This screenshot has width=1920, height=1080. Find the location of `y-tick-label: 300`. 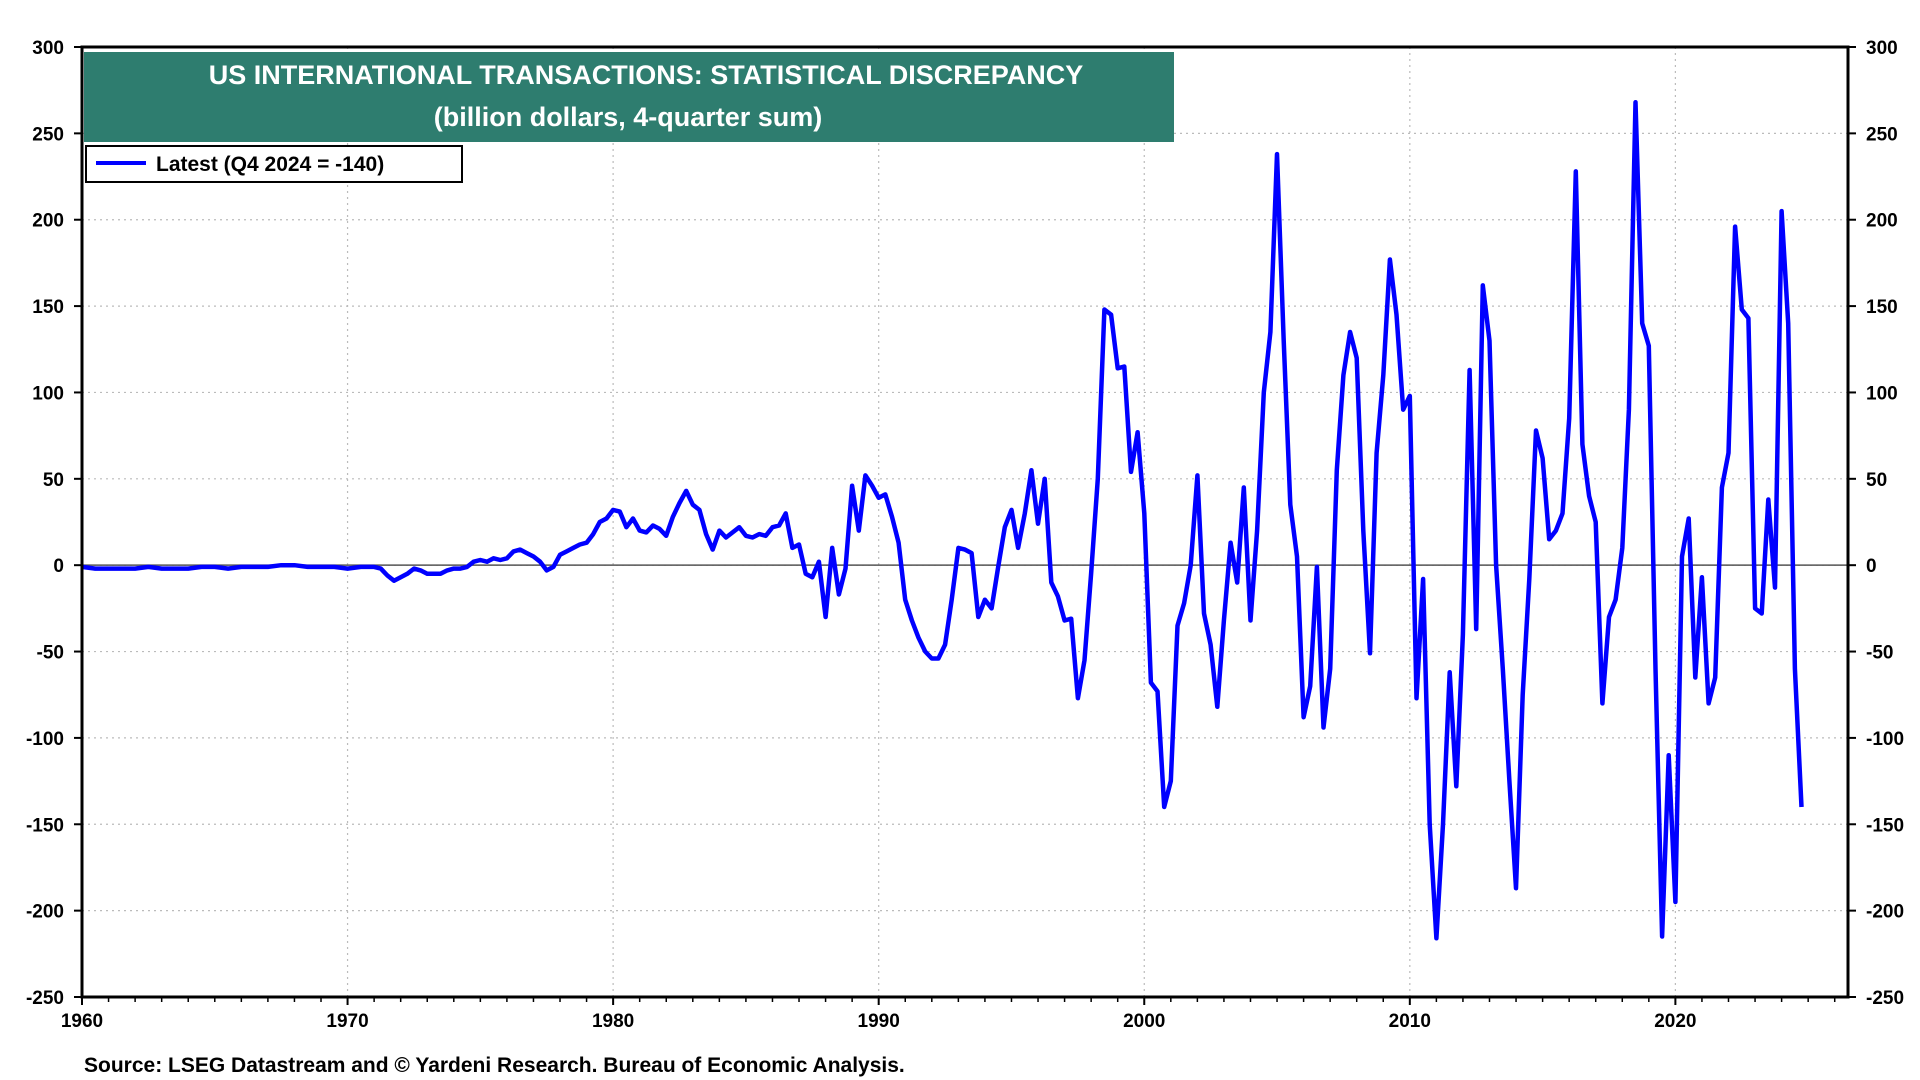

y-tick-label: 300 is located at coordinates (48, 48).